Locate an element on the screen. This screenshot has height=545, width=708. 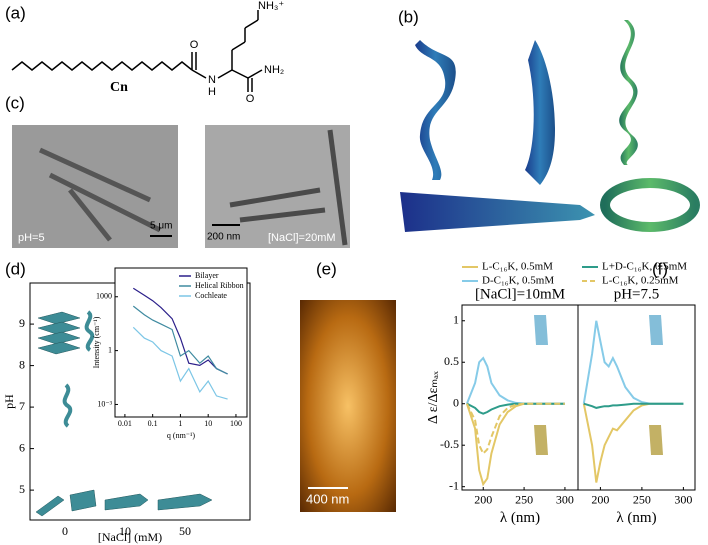
legend-label: Helical Ribbon is located at coordinates (219, 285).